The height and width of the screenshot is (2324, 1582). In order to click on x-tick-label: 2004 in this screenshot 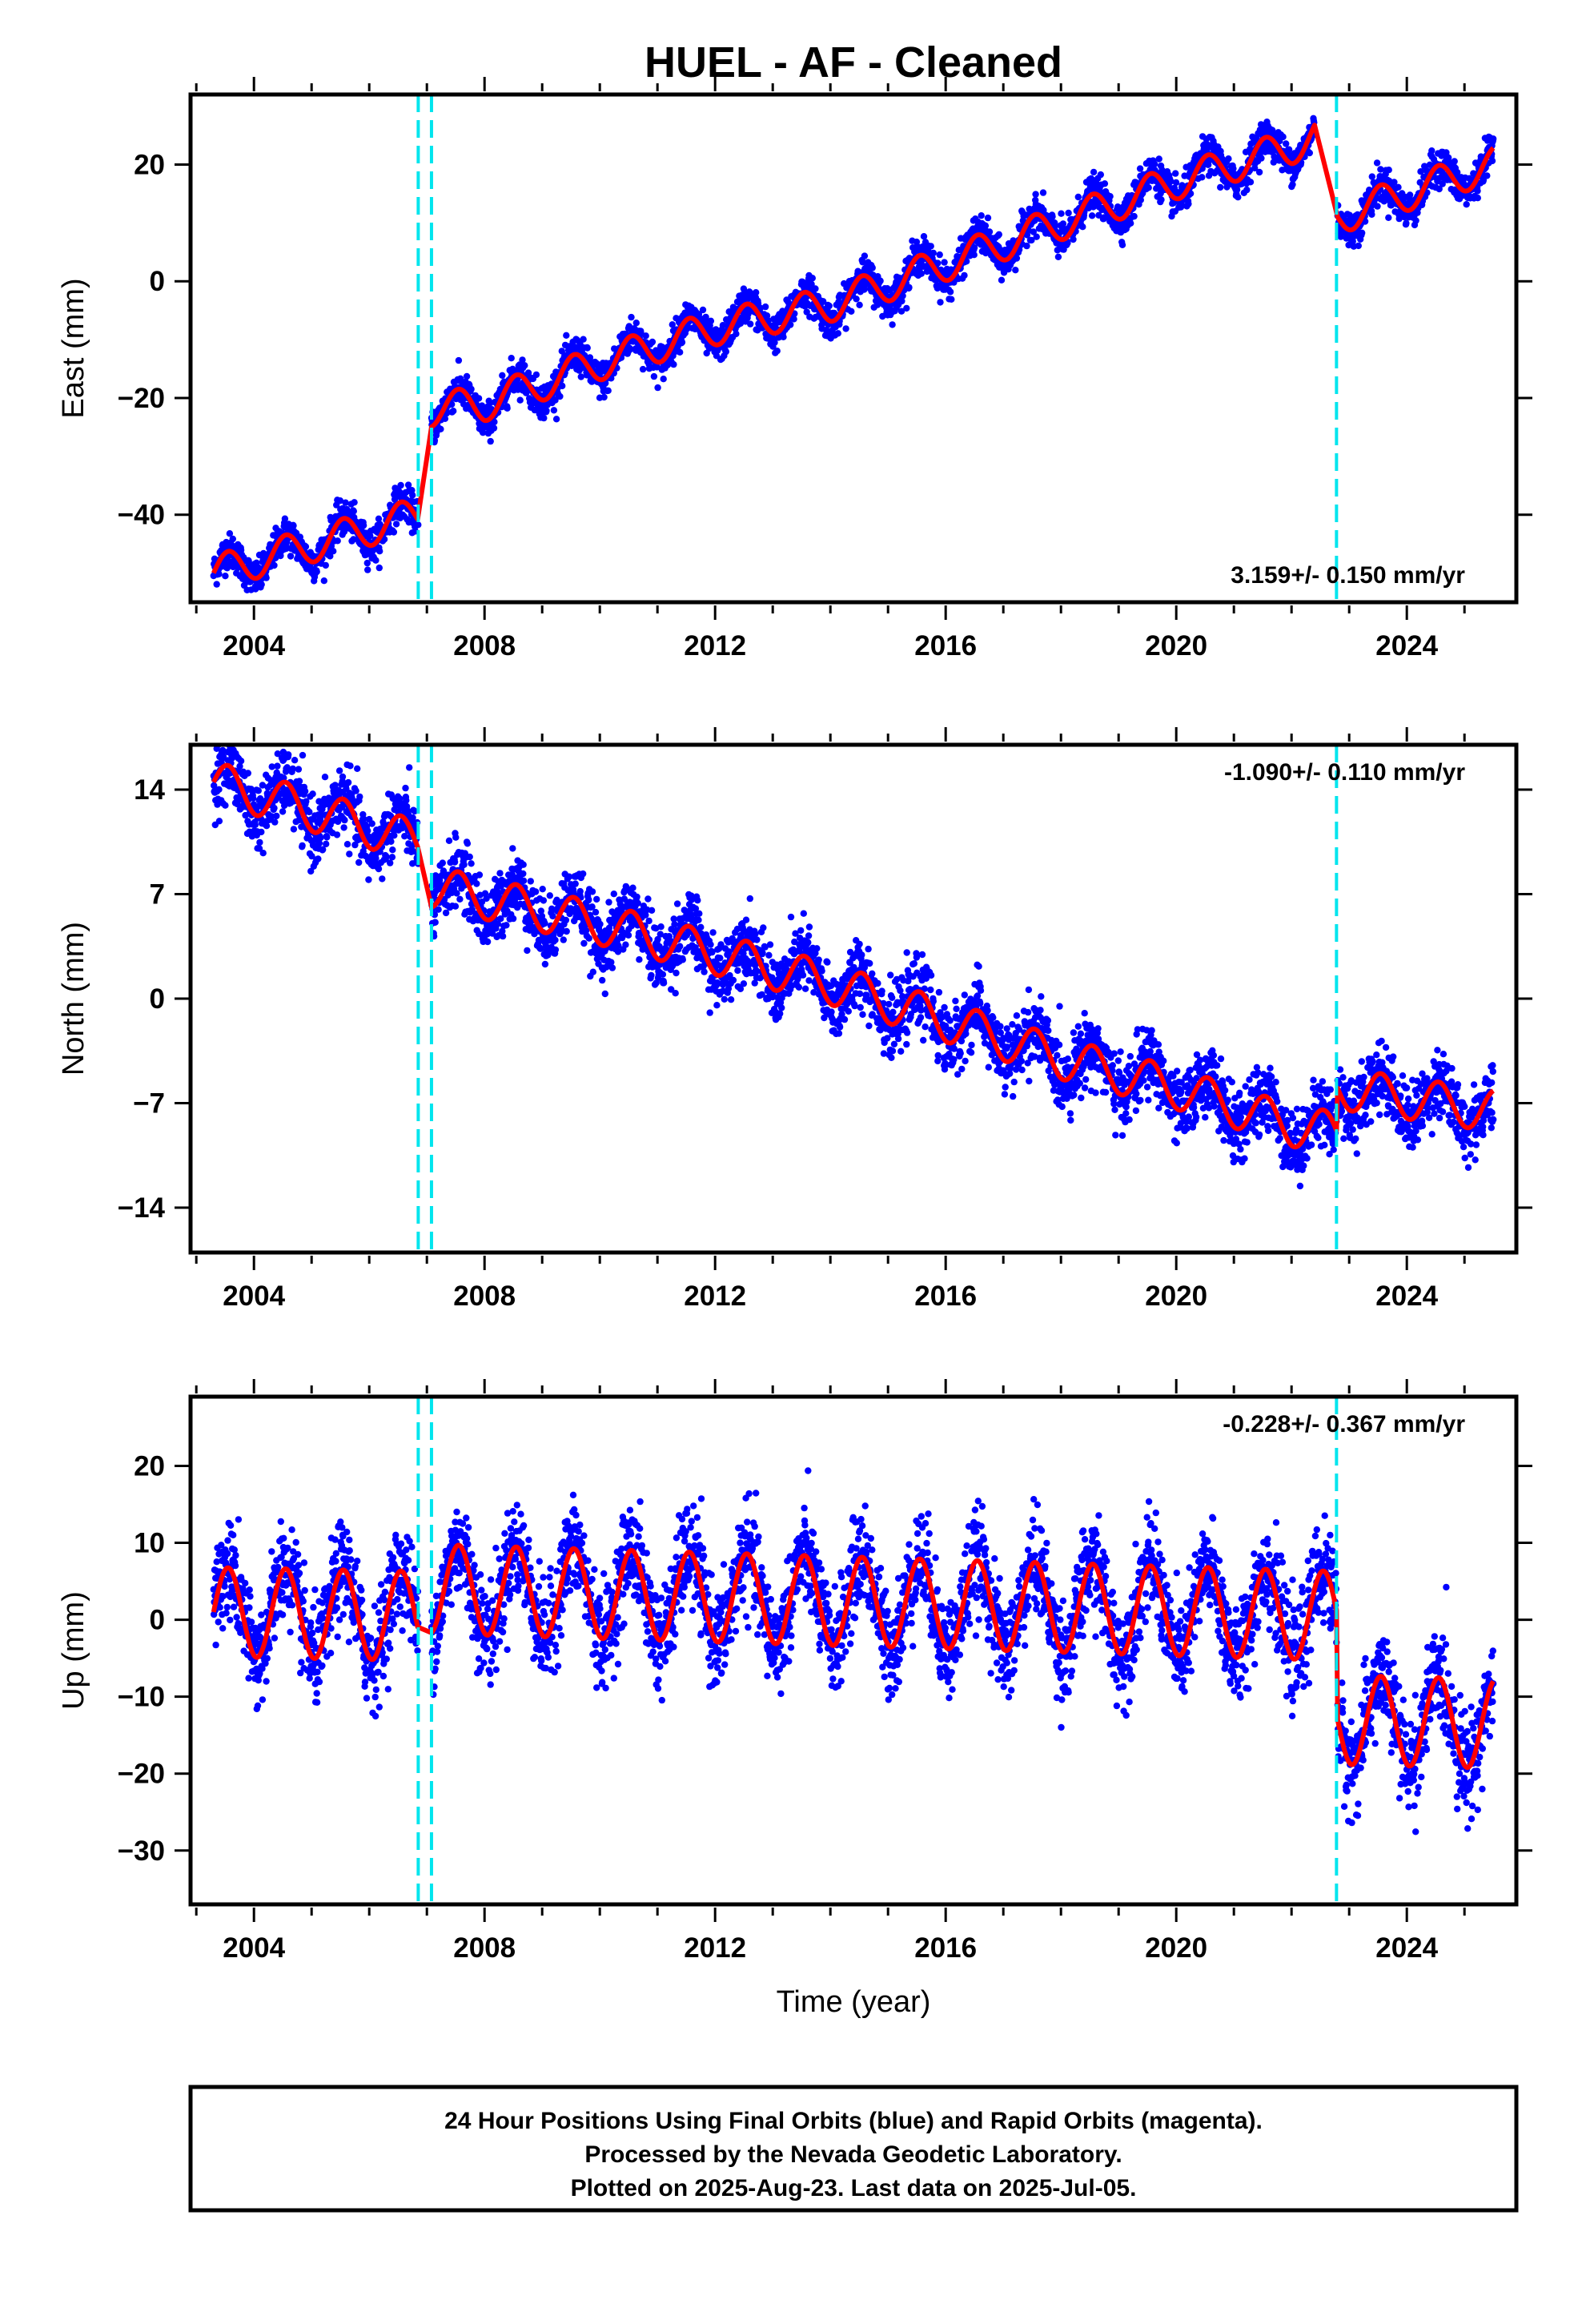, I will do `click(254, 645)`.